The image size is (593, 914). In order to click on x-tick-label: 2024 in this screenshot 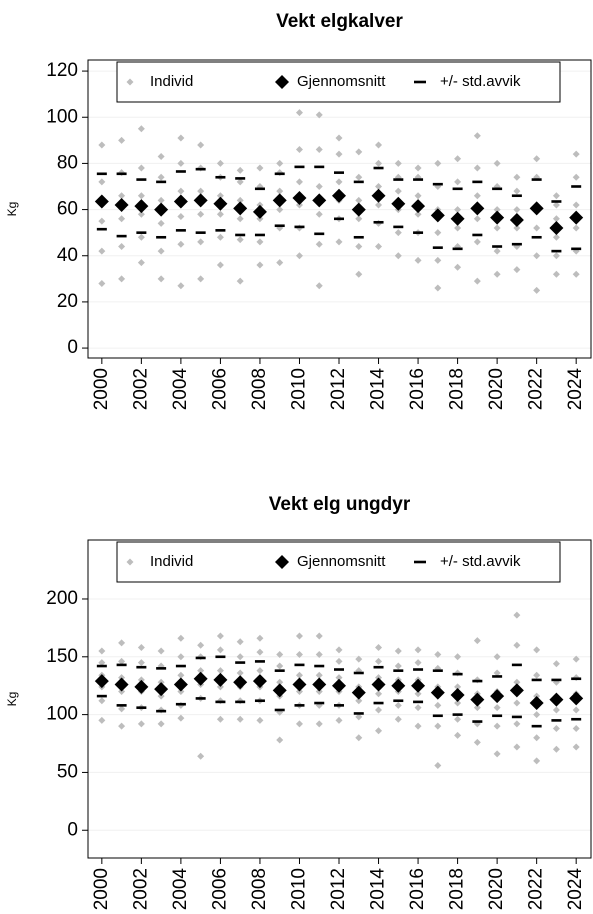, I will do `click(575, 389)`.